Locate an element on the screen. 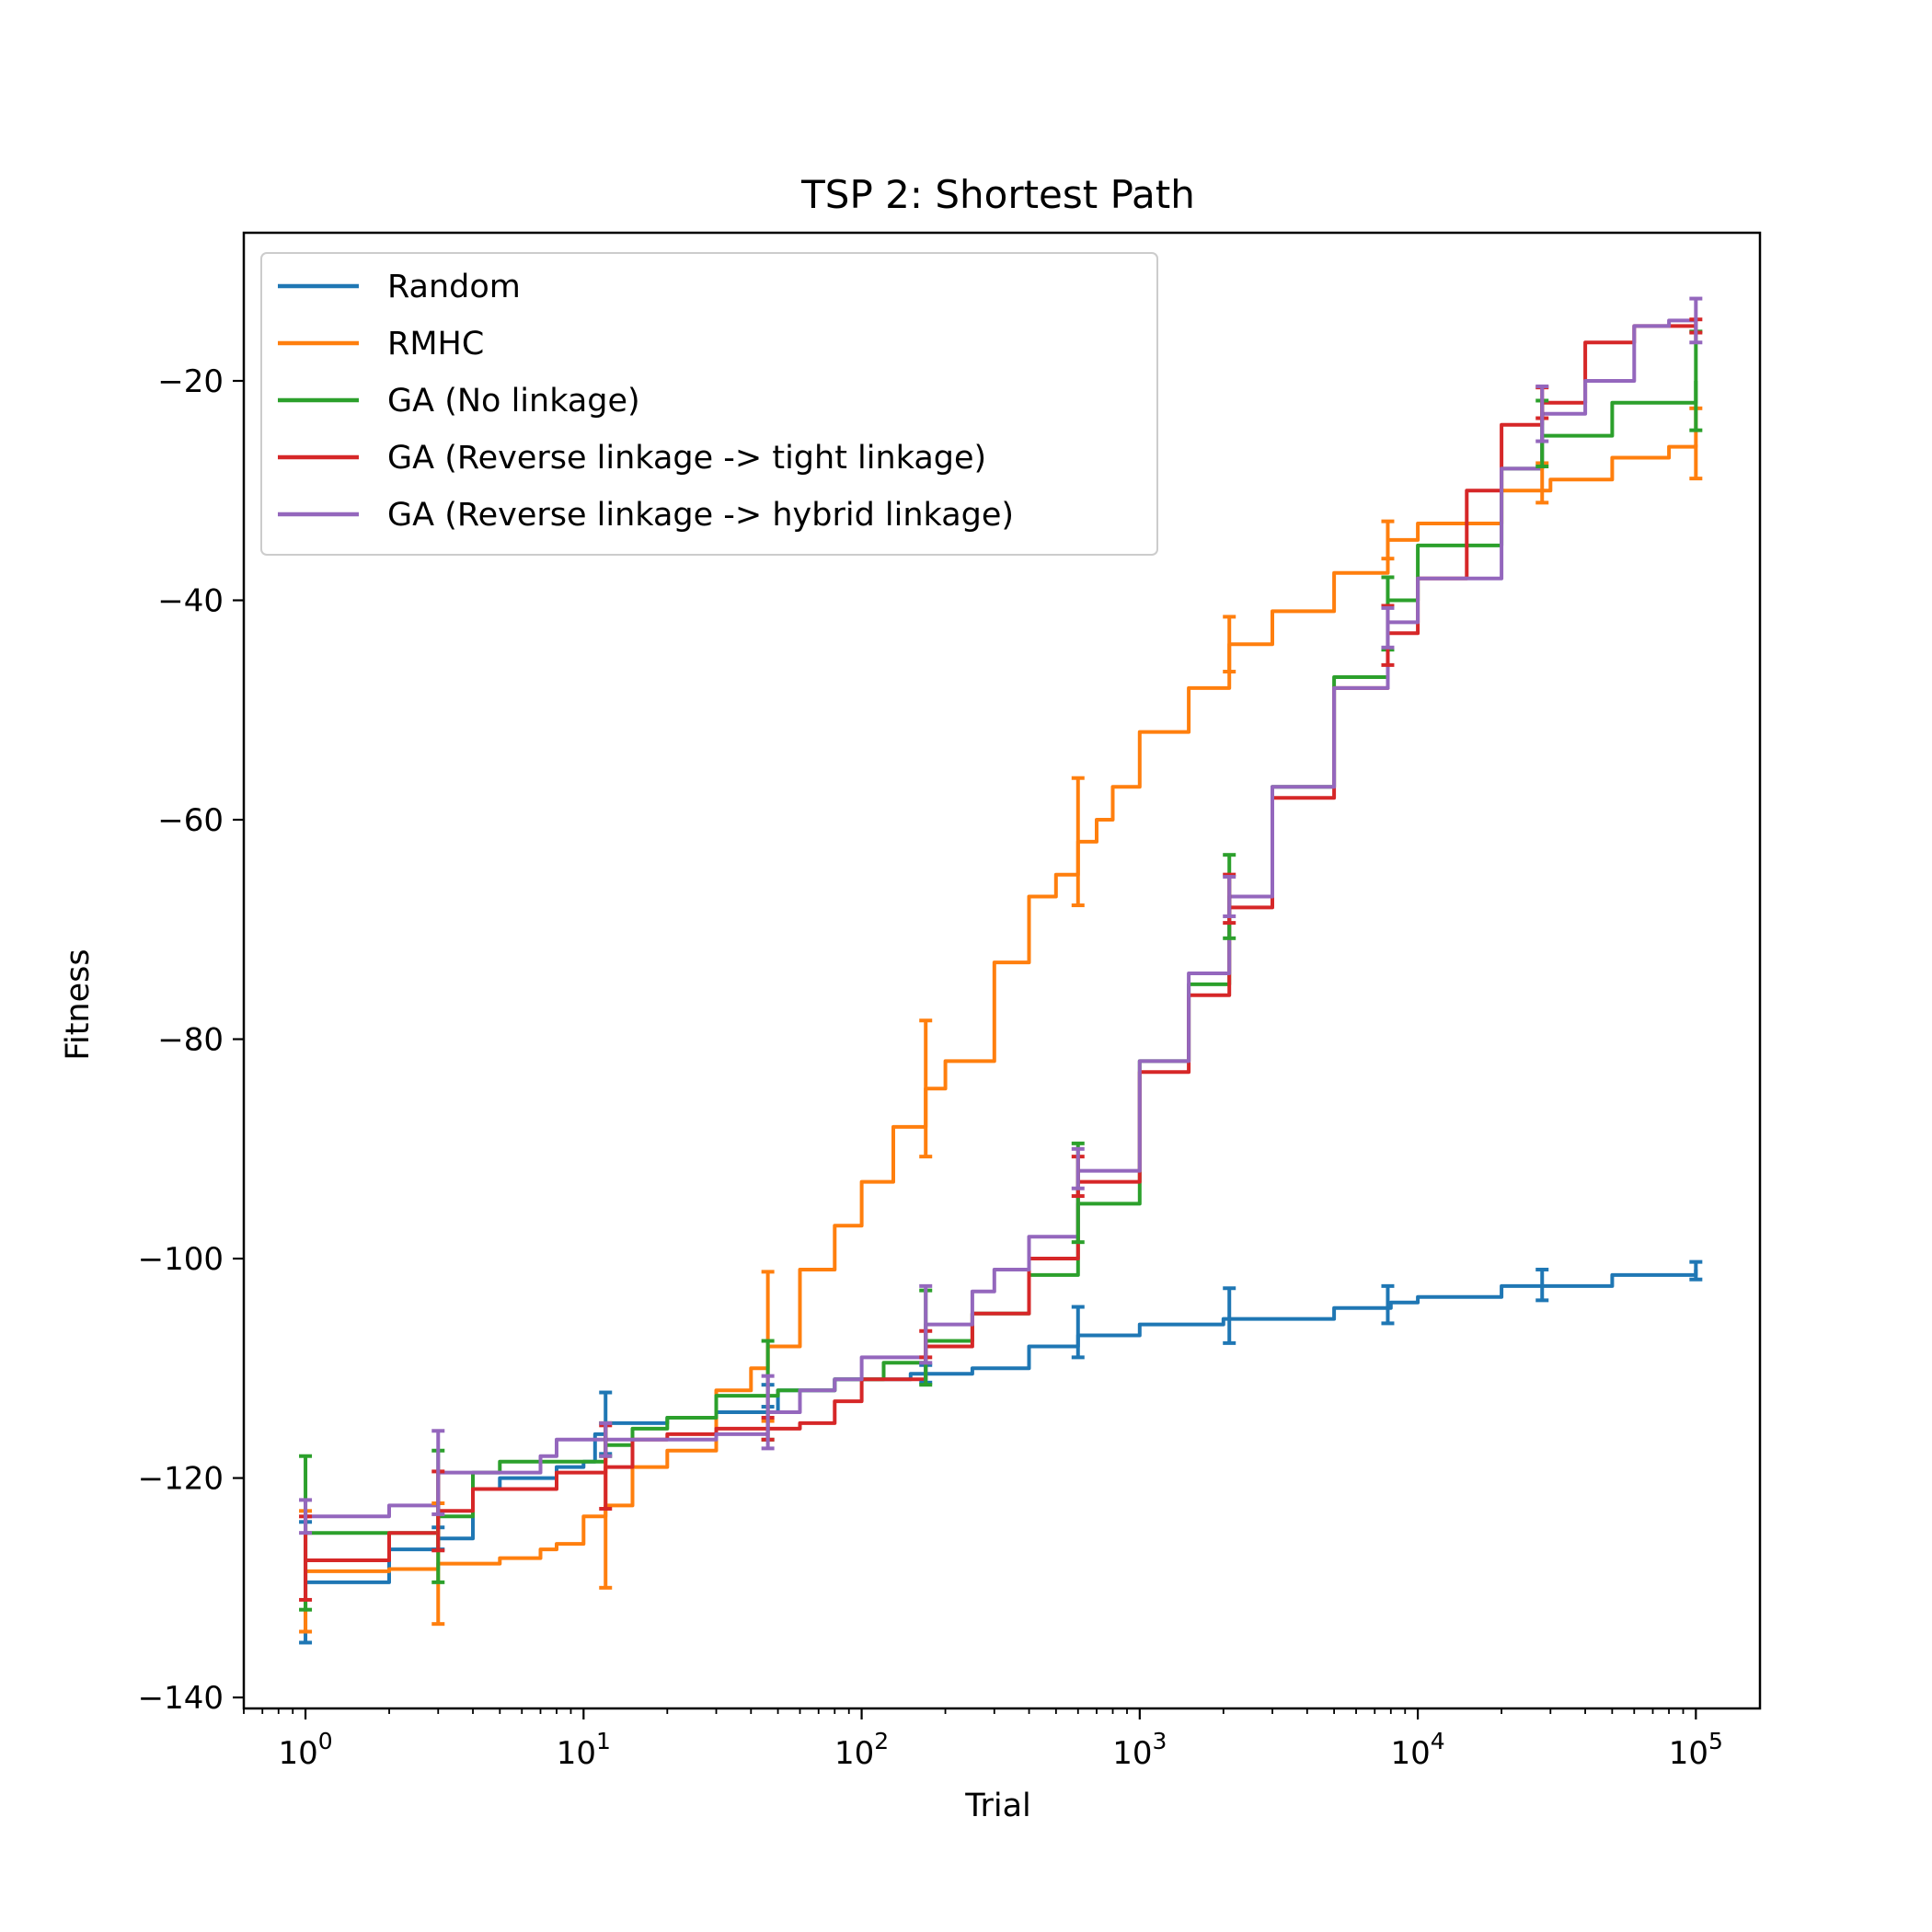 The height and width of the screenshot is (1932, 1932). y-tick-label-5: −120 is located at coordinates (181, 1479).